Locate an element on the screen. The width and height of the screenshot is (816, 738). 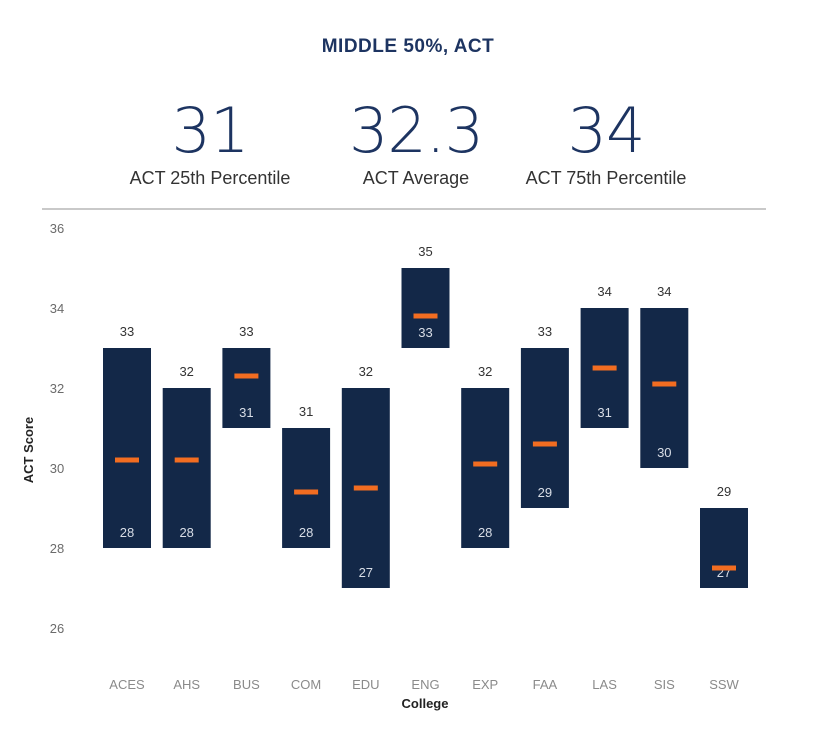
x-tick-label-exp: EXP is located at coordinates (485, 684).